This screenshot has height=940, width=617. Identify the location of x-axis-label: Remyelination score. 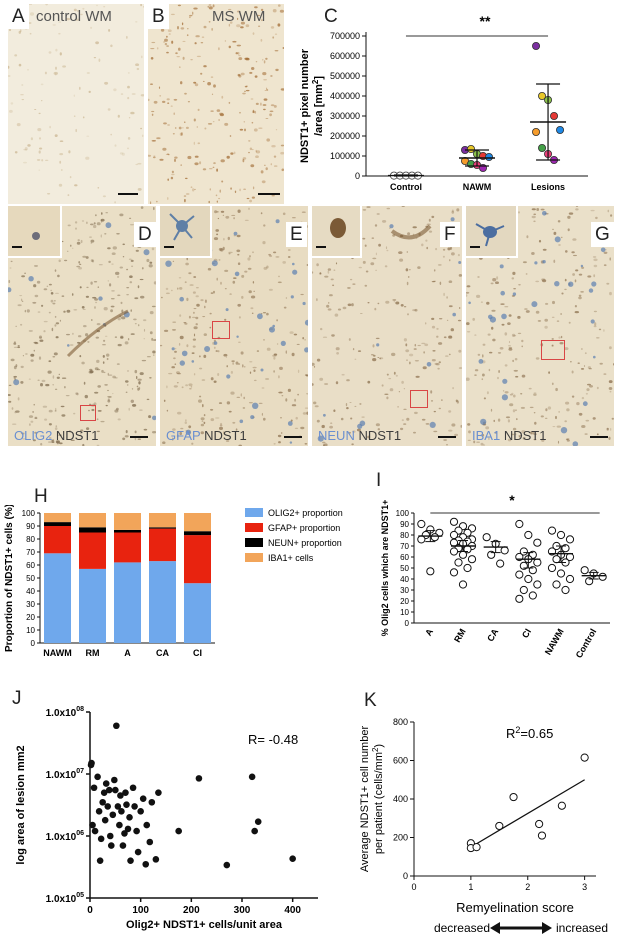
(515, 907).